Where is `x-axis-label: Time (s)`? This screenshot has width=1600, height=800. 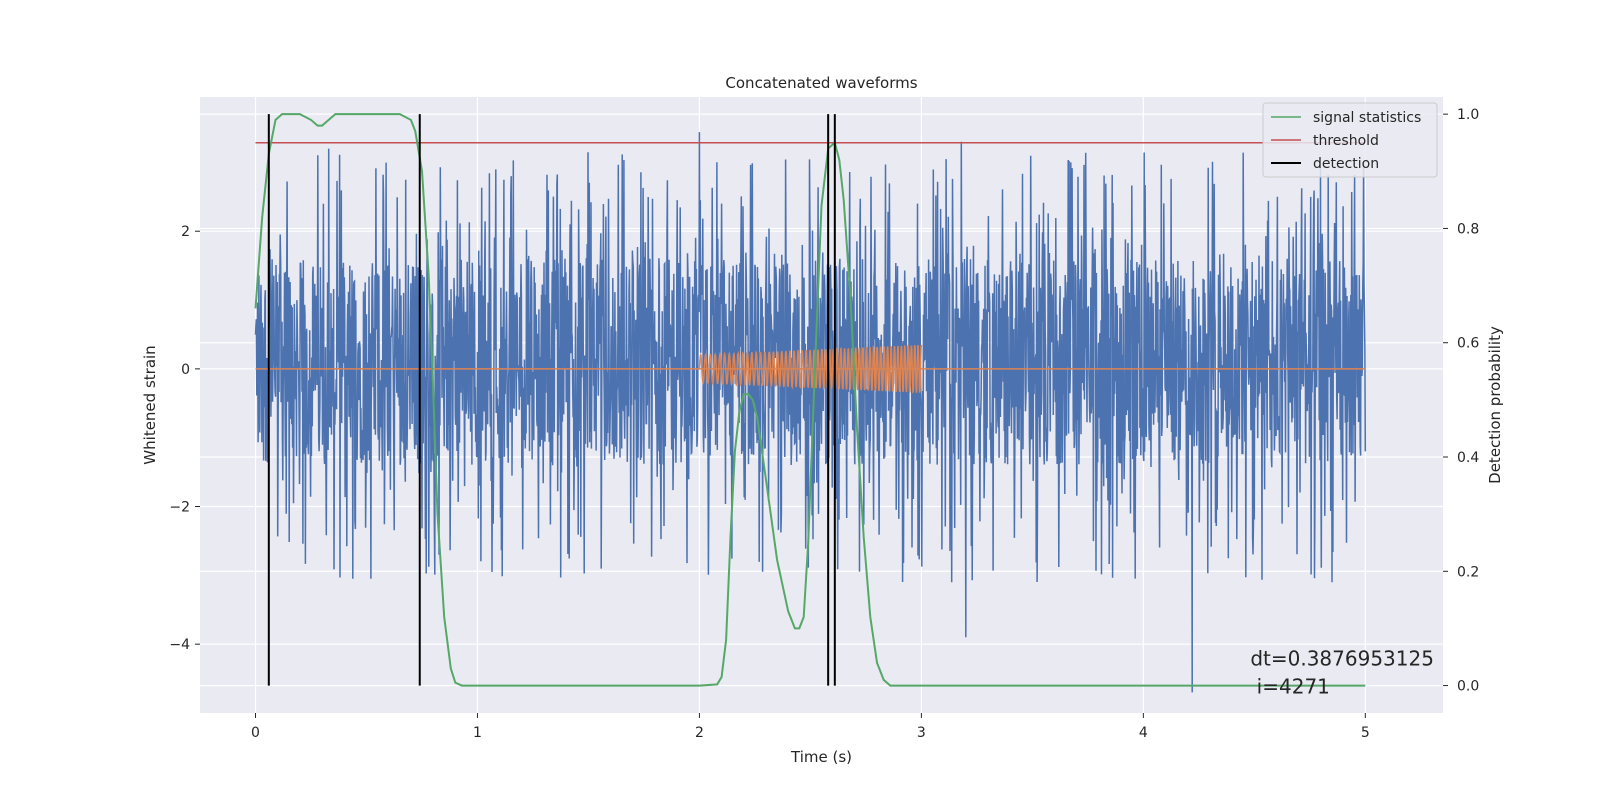 x-axis-label: Time (s) is located at coordinates (821, 757).